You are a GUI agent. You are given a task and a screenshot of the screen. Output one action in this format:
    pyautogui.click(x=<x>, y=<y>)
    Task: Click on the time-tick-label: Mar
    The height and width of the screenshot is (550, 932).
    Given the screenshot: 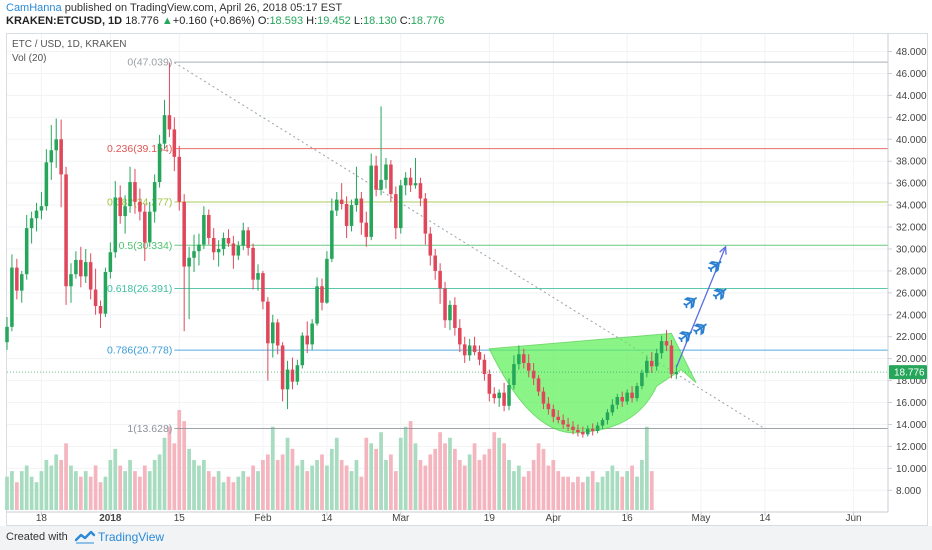 What is the action you would take?
    pyautogui.click(x=401, y=518)
    